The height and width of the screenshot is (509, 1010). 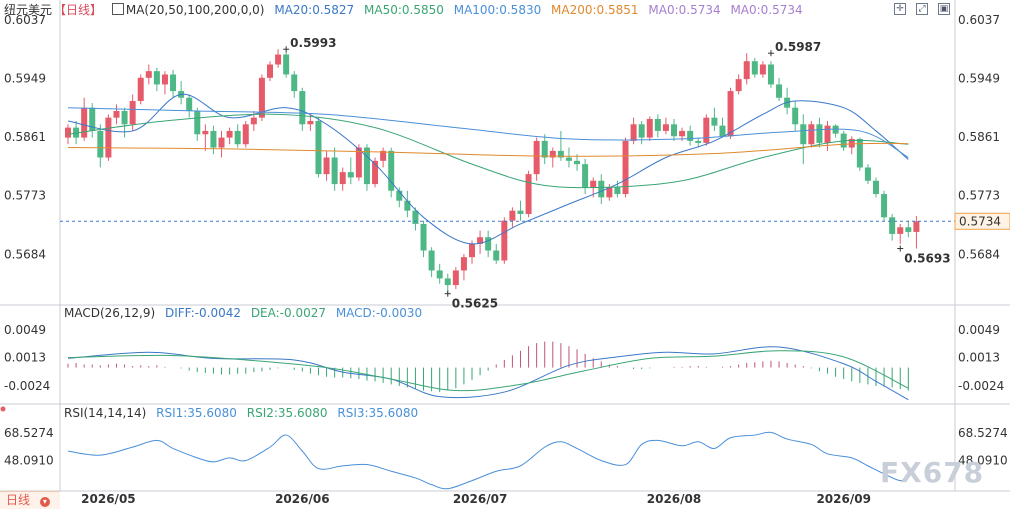 What do you see at coordinates (480, 499) in the screenshot?
I see `x-tick-label: 2026/07` at bounding box center [480, 499].